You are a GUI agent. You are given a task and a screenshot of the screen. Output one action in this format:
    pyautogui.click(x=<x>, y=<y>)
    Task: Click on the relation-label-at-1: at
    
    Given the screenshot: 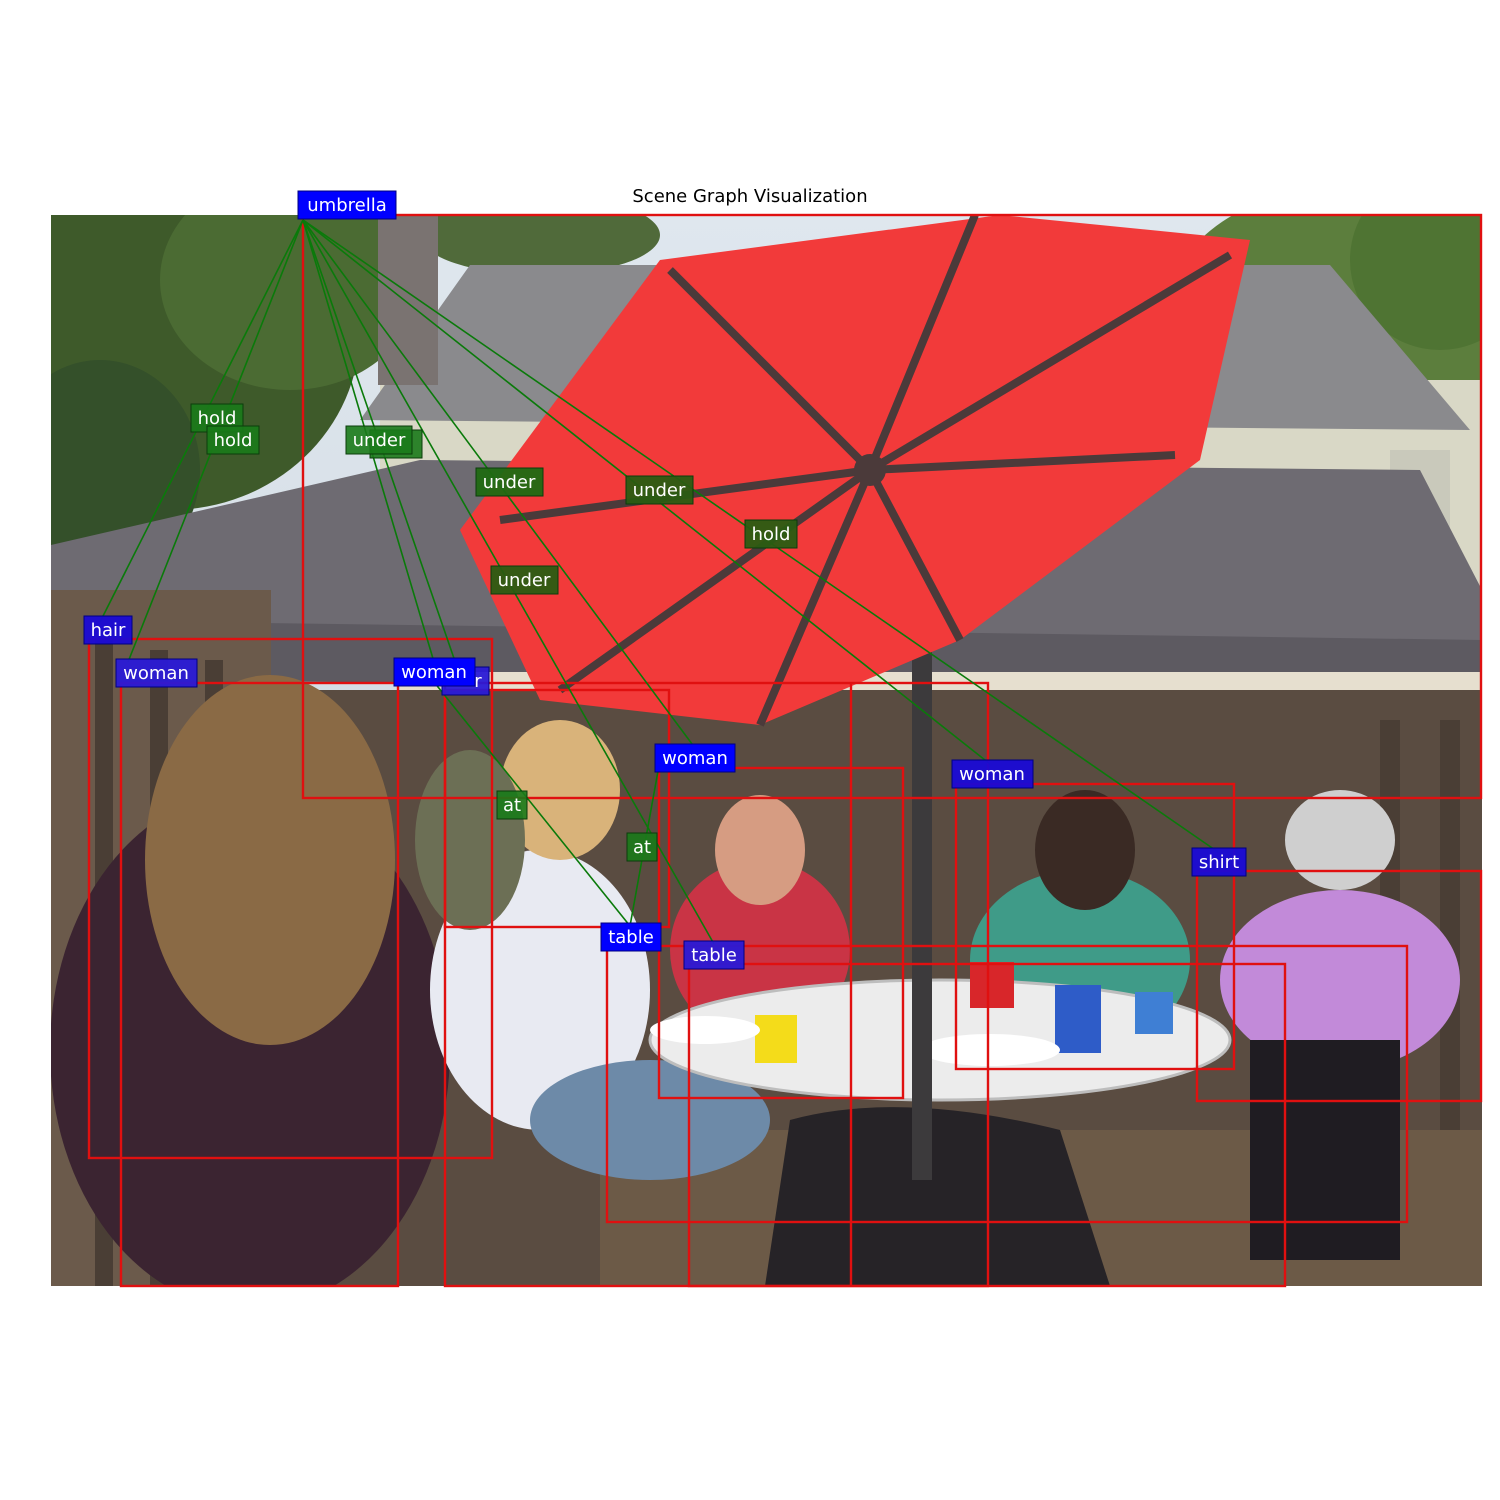 What is the action you would take?
    pyautogui.click(x=512, y=805)
    